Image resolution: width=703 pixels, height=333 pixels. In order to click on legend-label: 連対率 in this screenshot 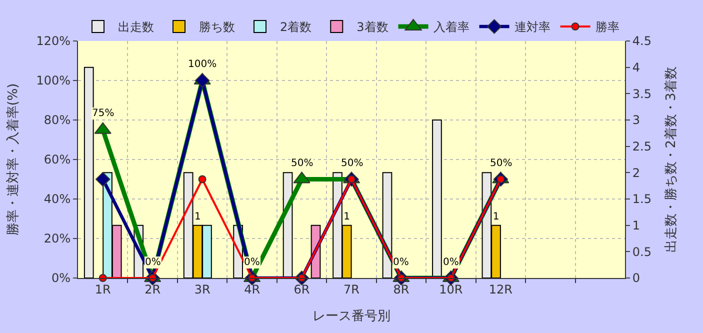, I will do `click(532, 27)`.